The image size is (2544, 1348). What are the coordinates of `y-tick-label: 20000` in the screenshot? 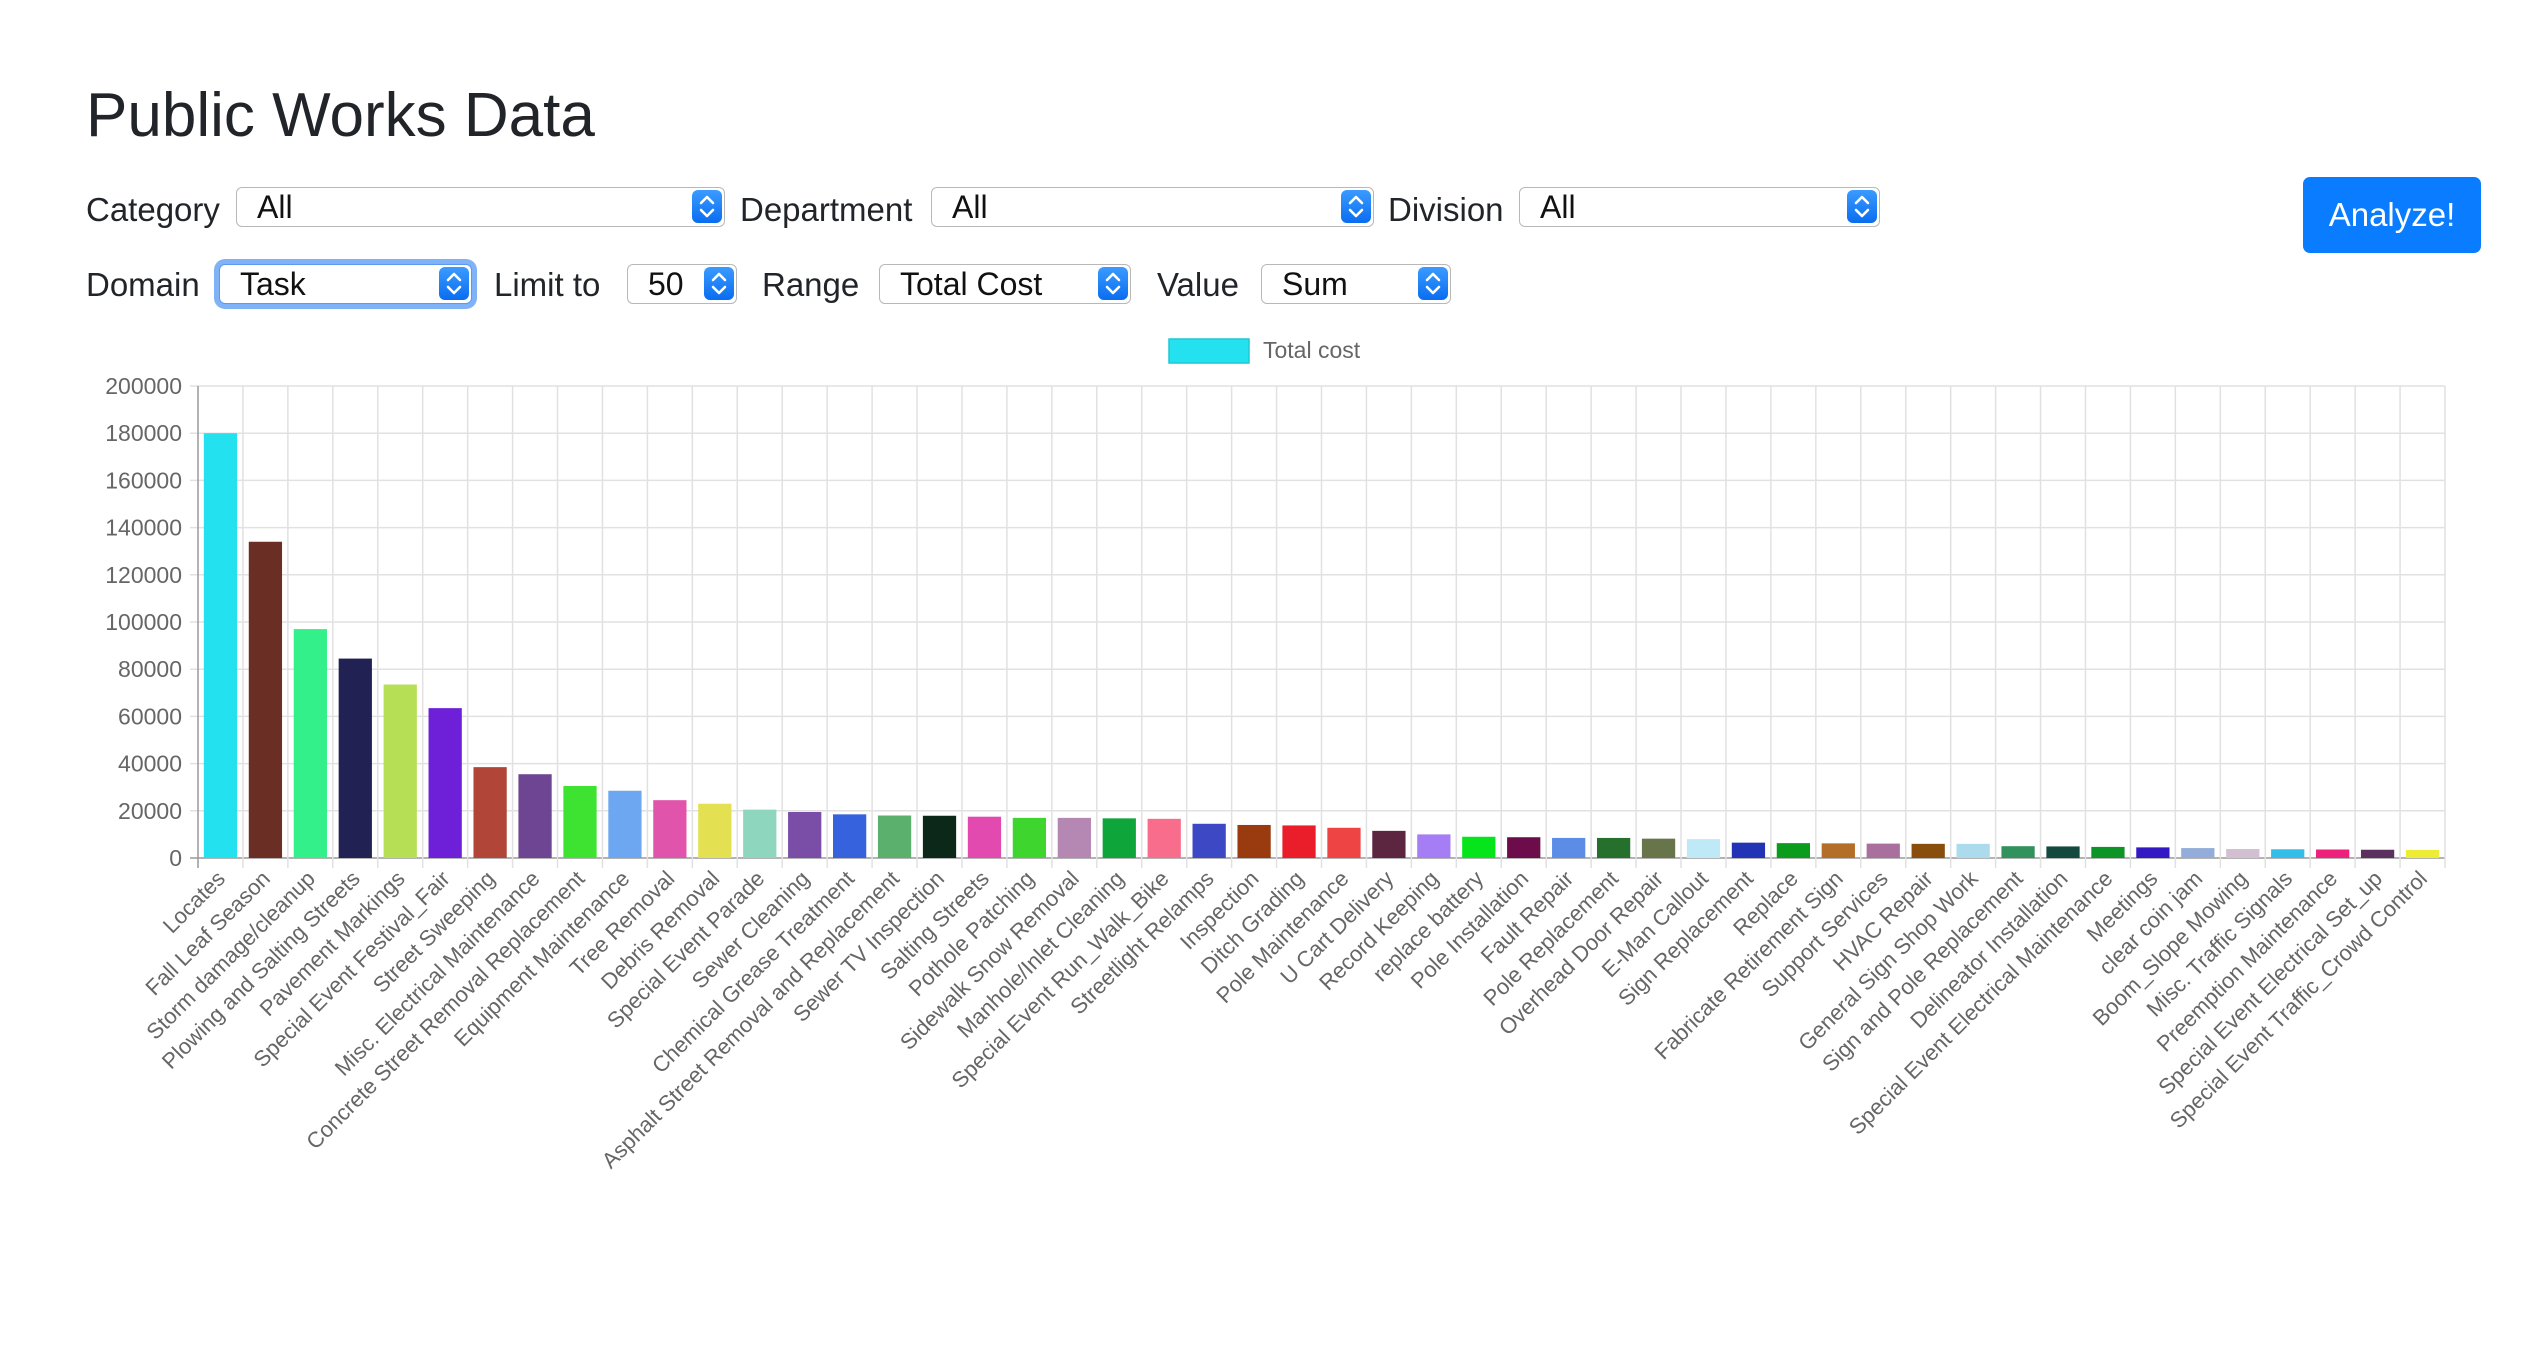 It's located at (150, 811).